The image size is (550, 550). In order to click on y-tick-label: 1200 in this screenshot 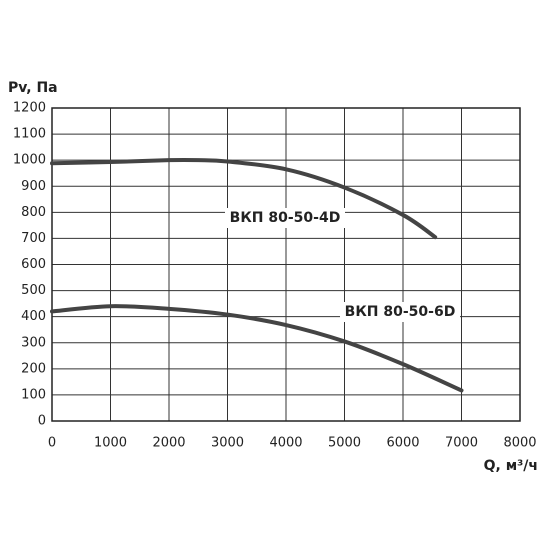, I will do `click(29, 108)`.